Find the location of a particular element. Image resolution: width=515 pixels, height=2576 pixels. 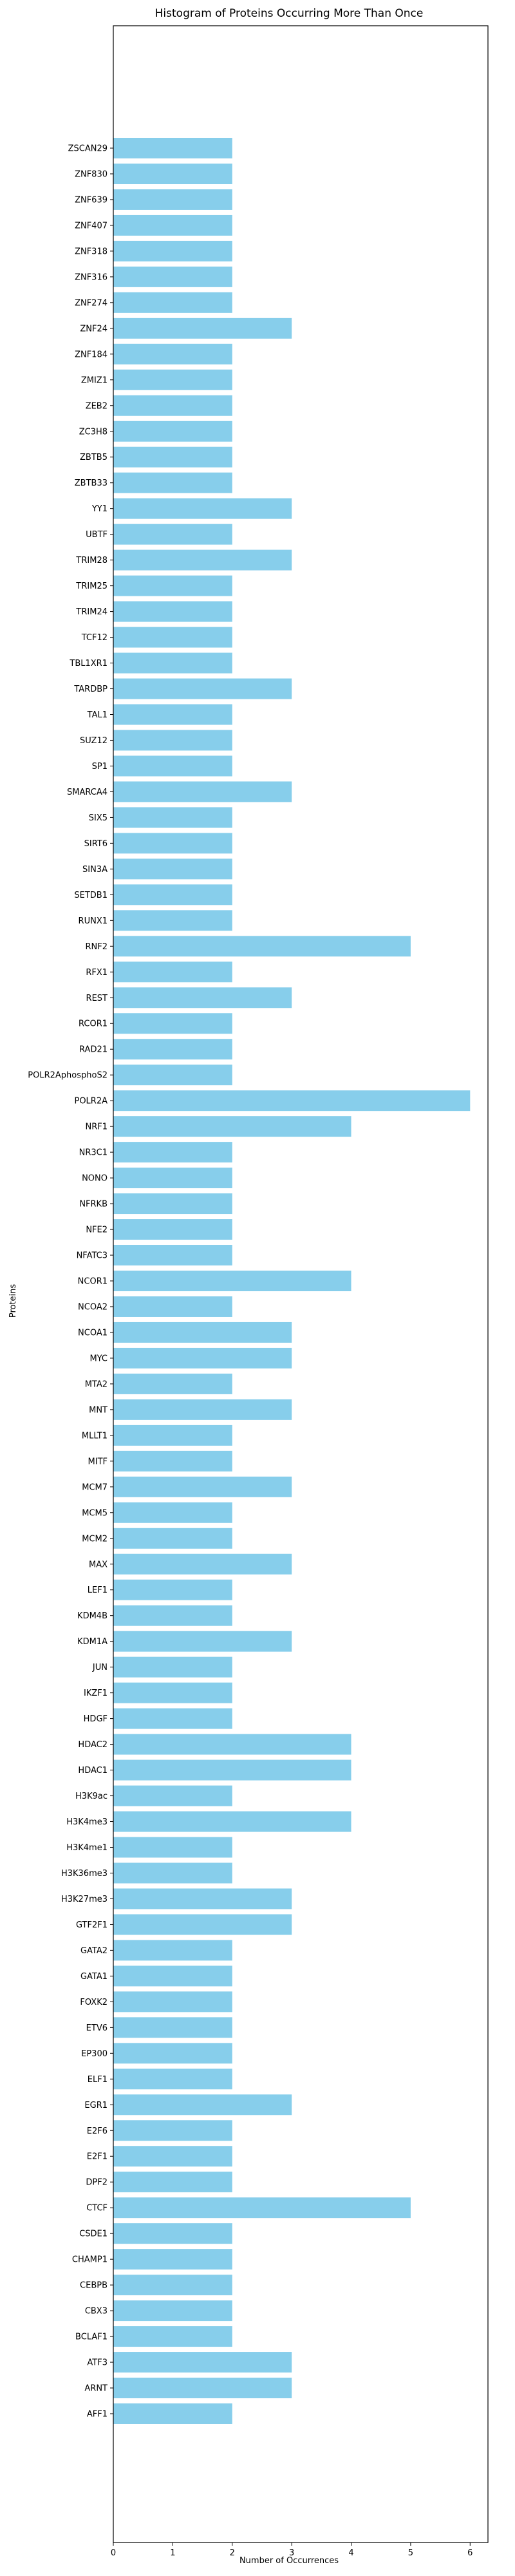

y-tick-label: E2F6 is located at coordinates (97, 2131).